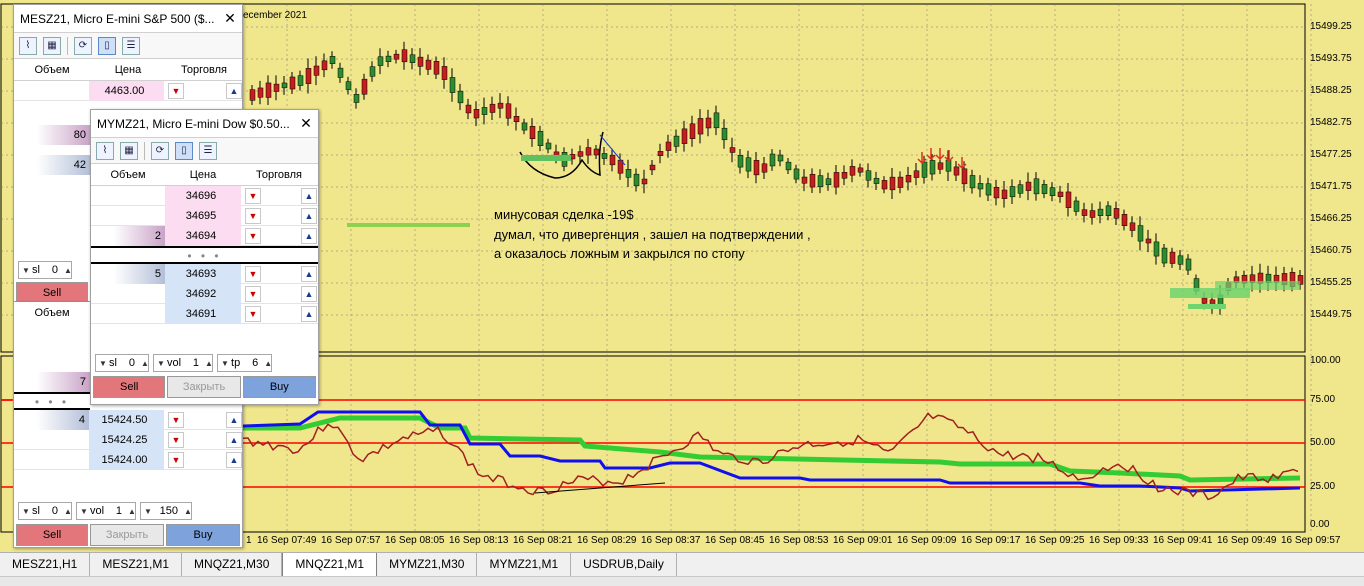 This screenshot has width=1364, height=586. What do you see at coordinates (1320, 524) in the screenshot?
I see `osc-tick-label: 0.00` at bounding box center [1320, 524].